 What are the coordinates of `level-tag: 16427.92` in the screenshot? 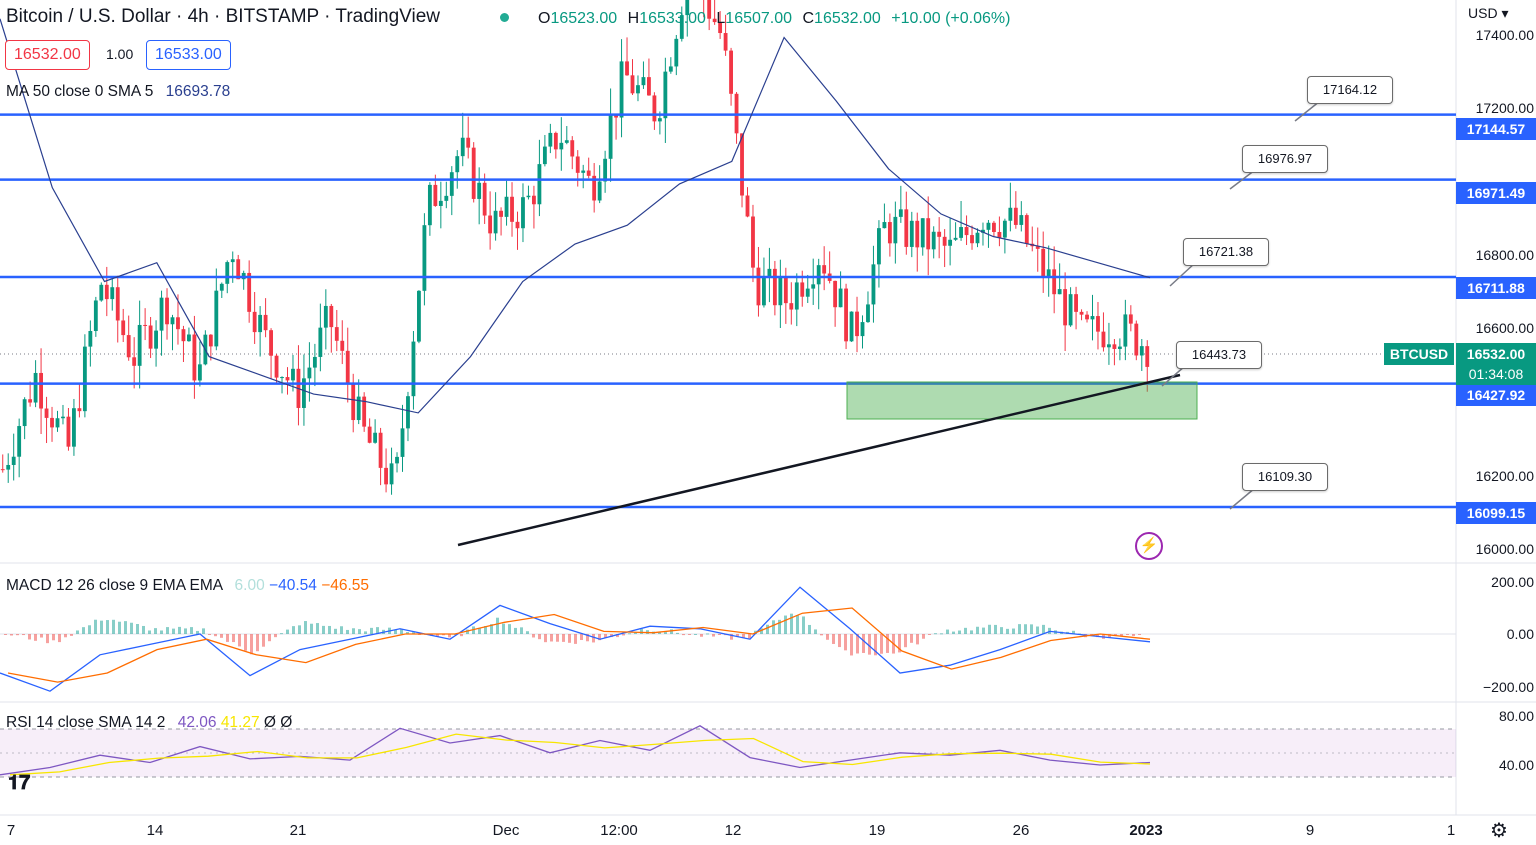 It's located at (1496, 395).